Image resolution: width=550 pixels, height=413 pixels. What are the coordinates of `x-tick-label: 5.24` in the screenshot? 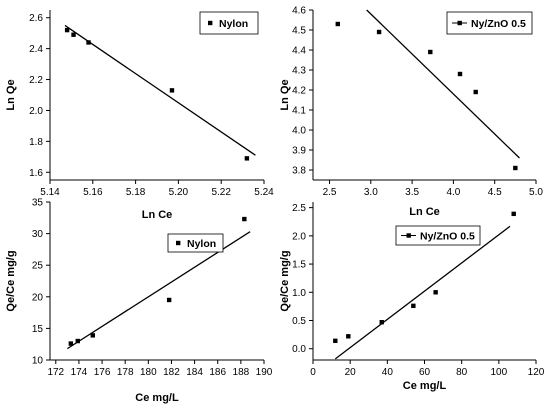 It's located at (264, 192).